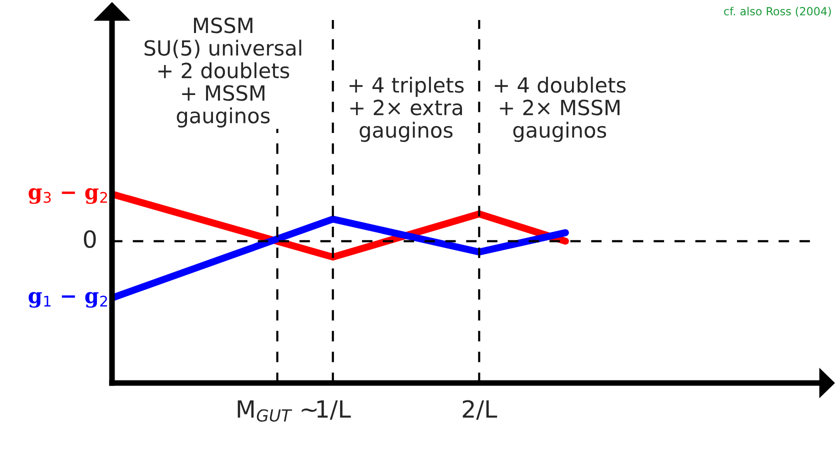 This screenshot has width=836, height=455. I want to click on text: cf. also Ross (2004), so click(777, 11).